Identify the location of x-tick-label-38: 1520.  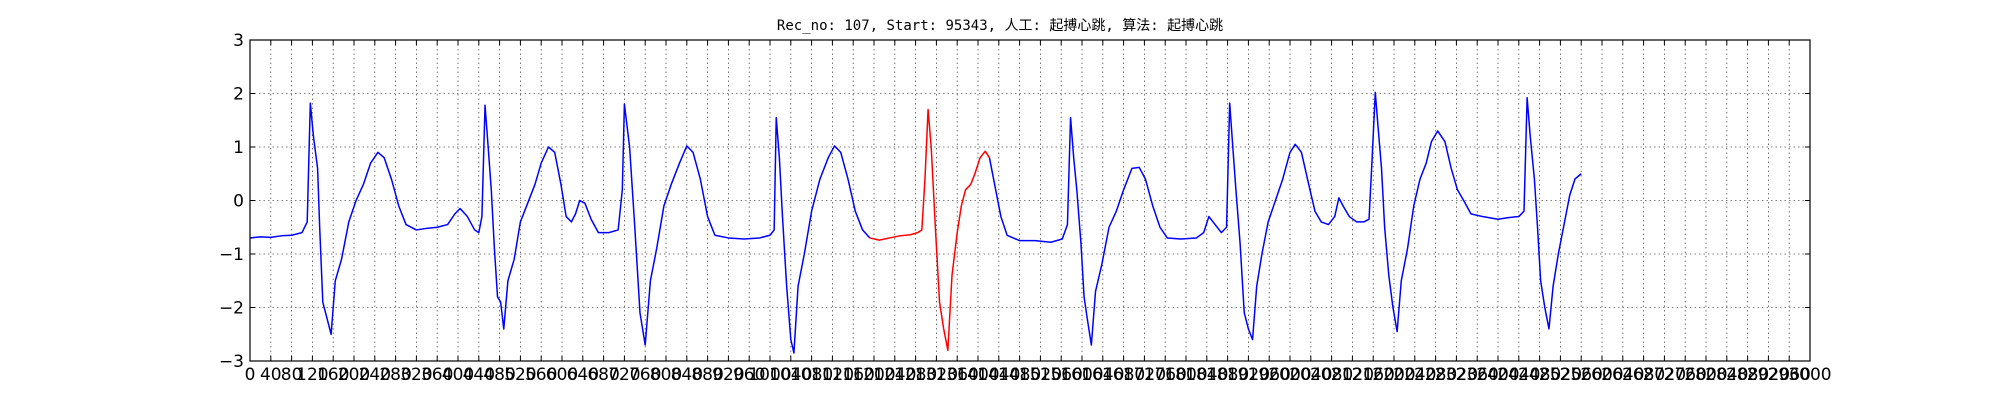
(1040, 375).